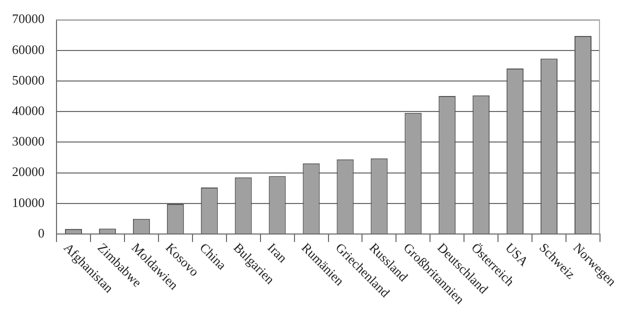 The width and height of the screenshot is (620, 322). What do you see at coordinates (28, 110) in the screenshot?
I see `y-tick-label: 40000` at bounding box center [28, 110].